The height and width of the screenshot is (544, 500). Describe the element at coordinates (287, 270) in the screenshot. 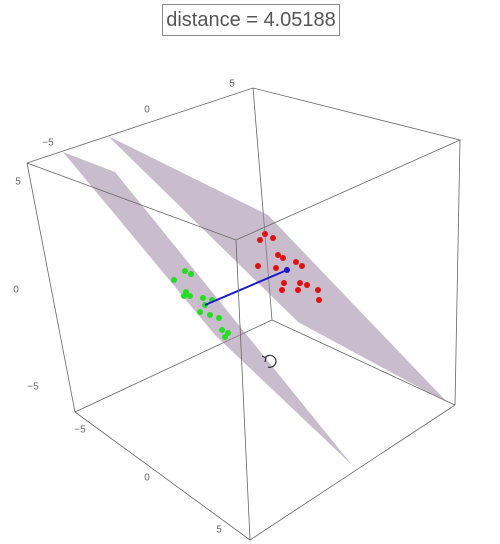

I see `nearest-point` at that location.